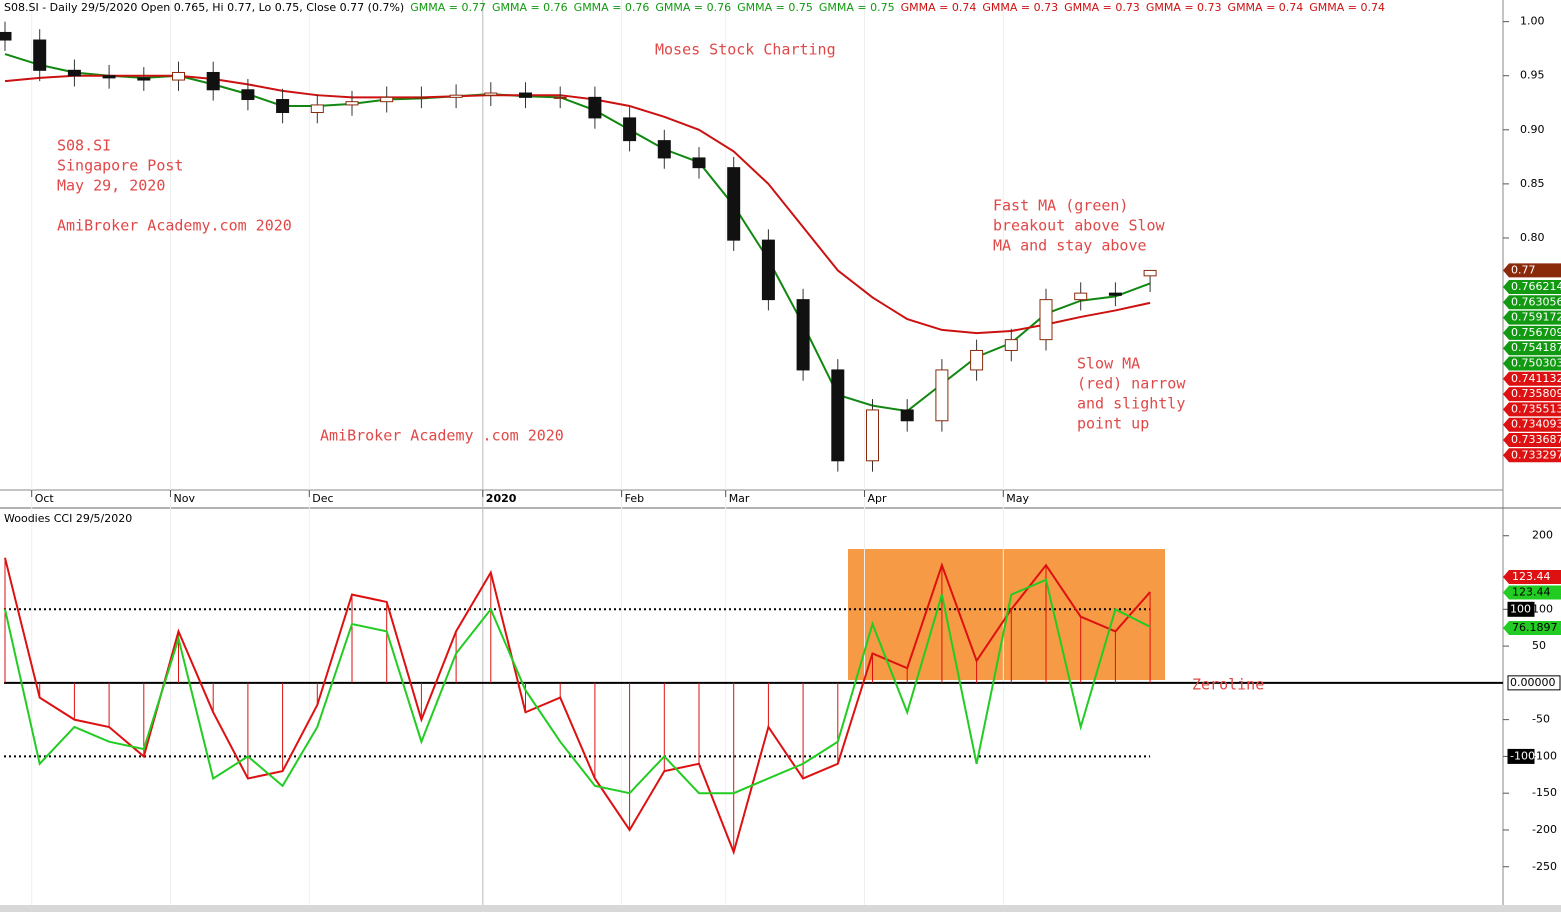 This screenshot has width=1561, height=912. What do you see at coordinates (1536, 363) in the screenshot?
I see `last-value-label: 0.750303` at bounding box center [1536, 363].